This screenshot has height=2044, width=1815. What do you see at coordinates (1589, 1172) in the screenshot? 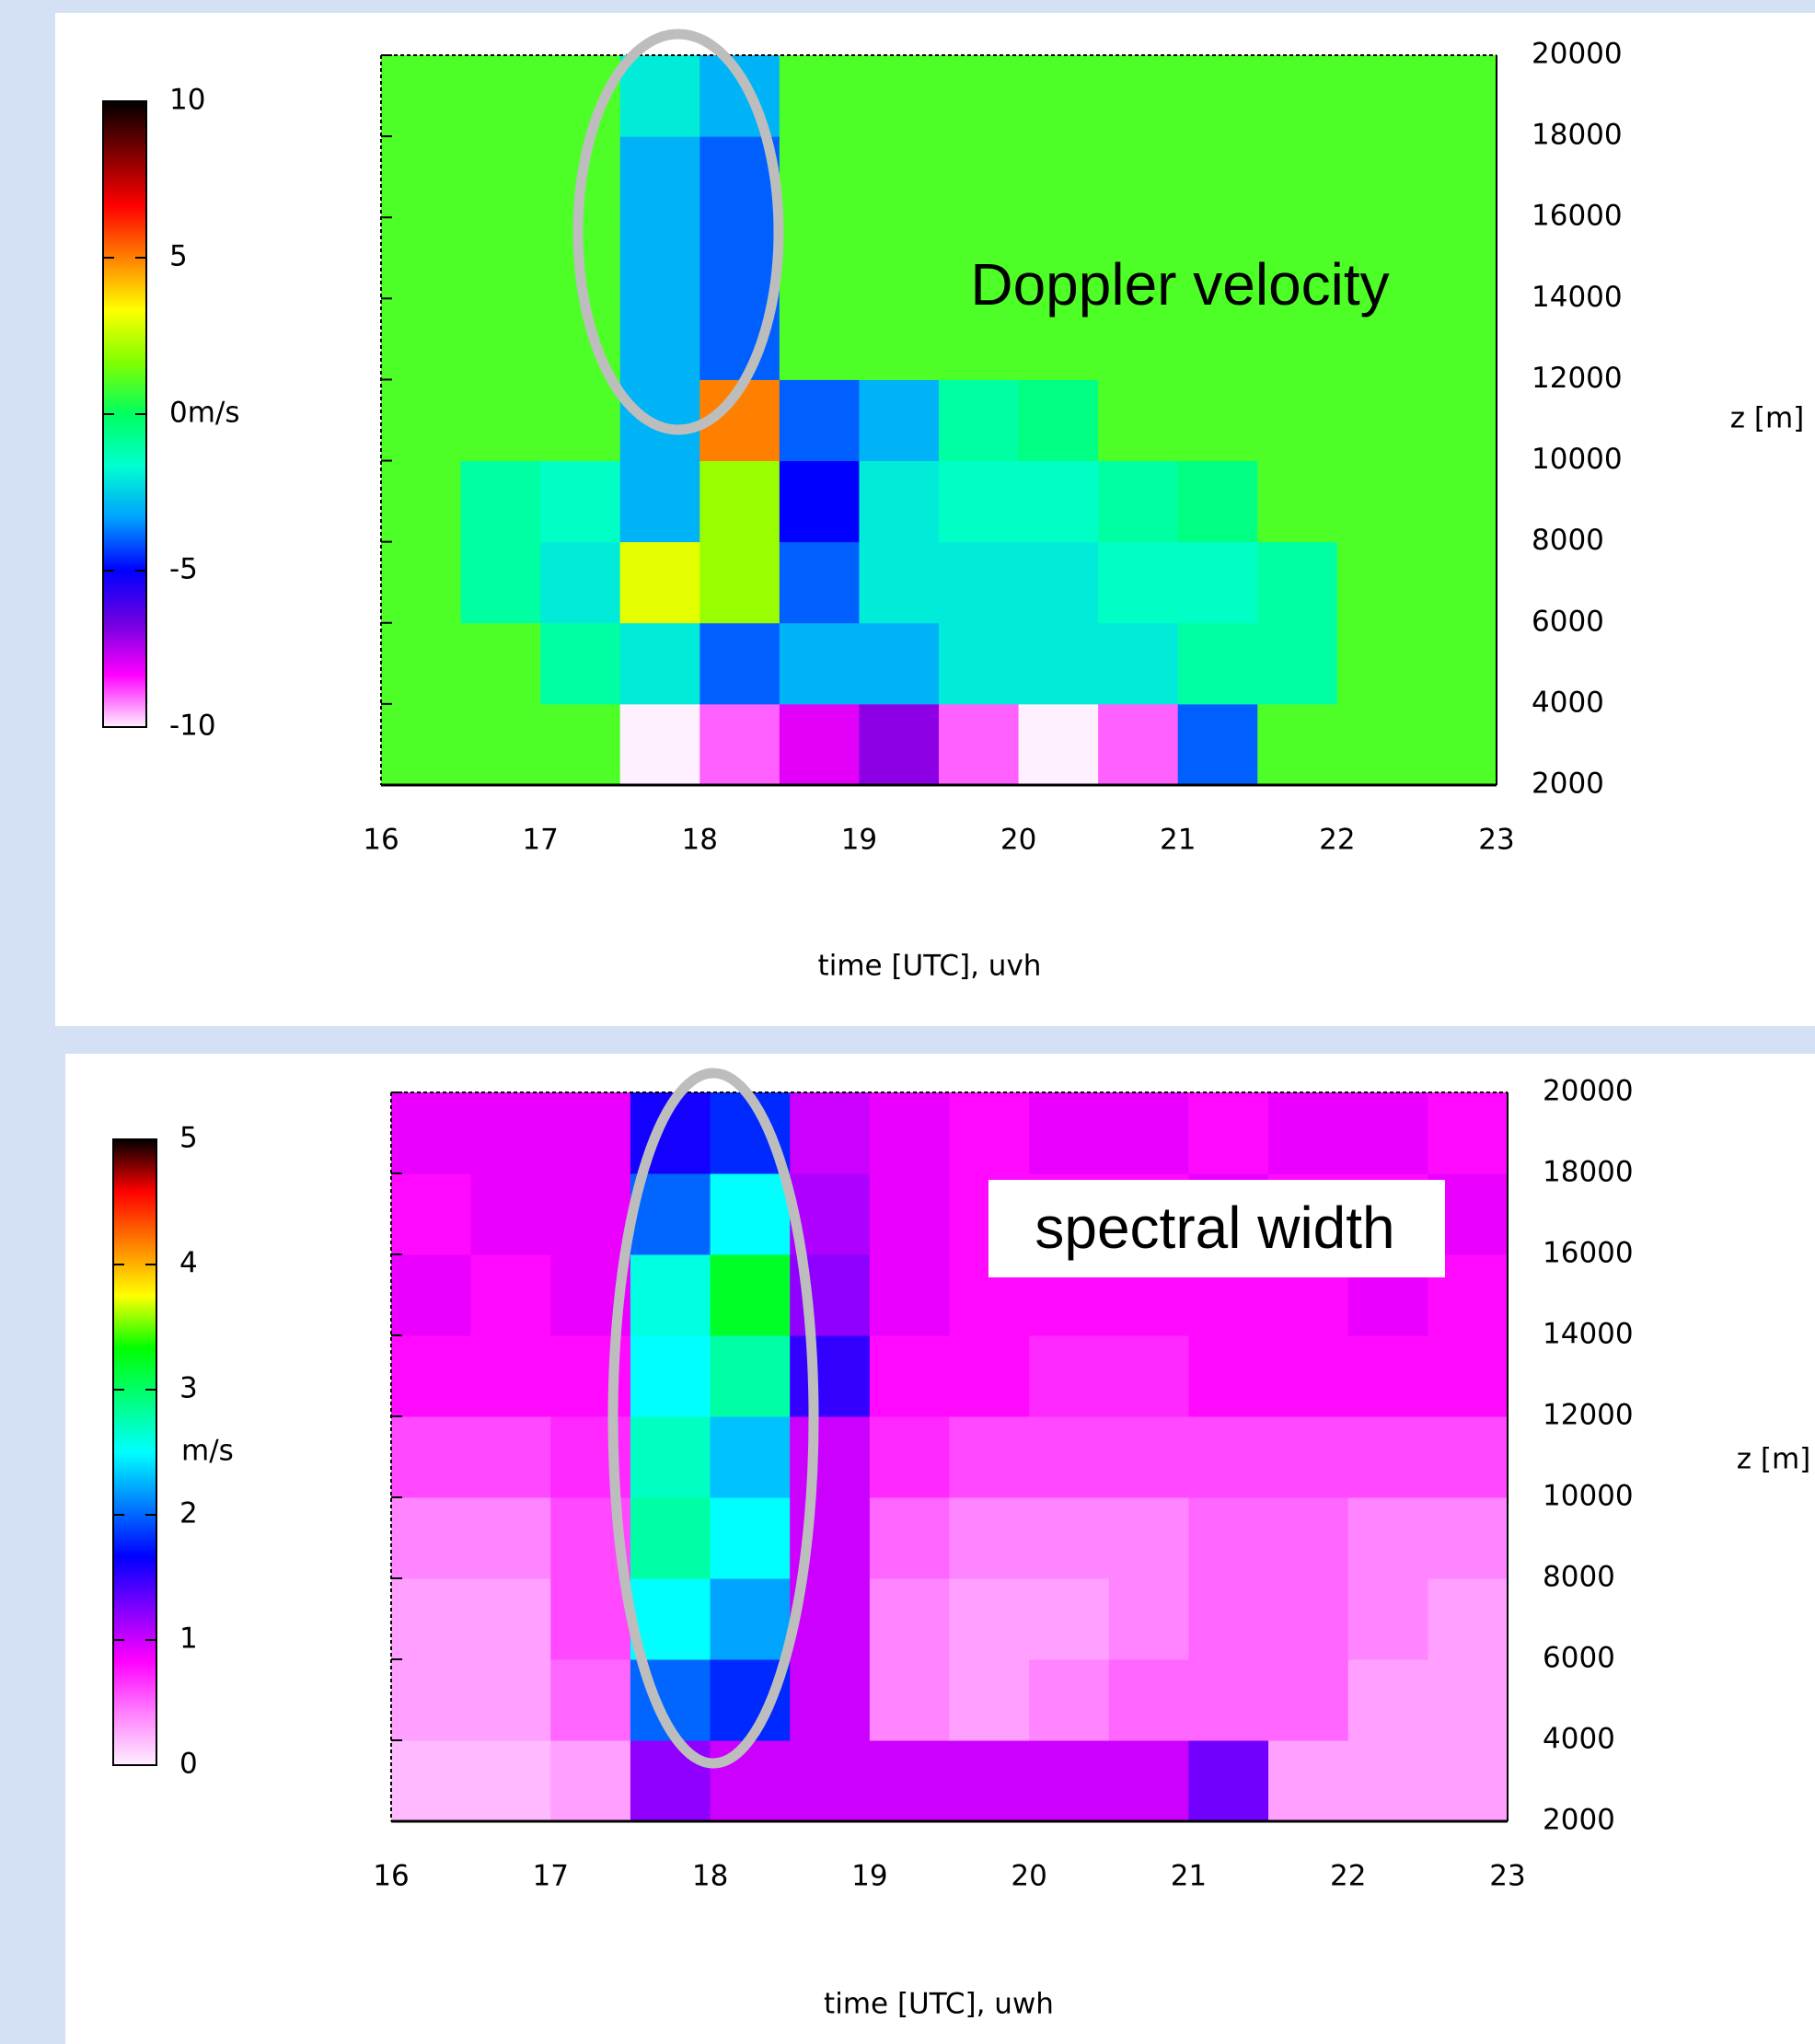
I see `y-tick-label: 18000` at bounding box center [1589, 1172].